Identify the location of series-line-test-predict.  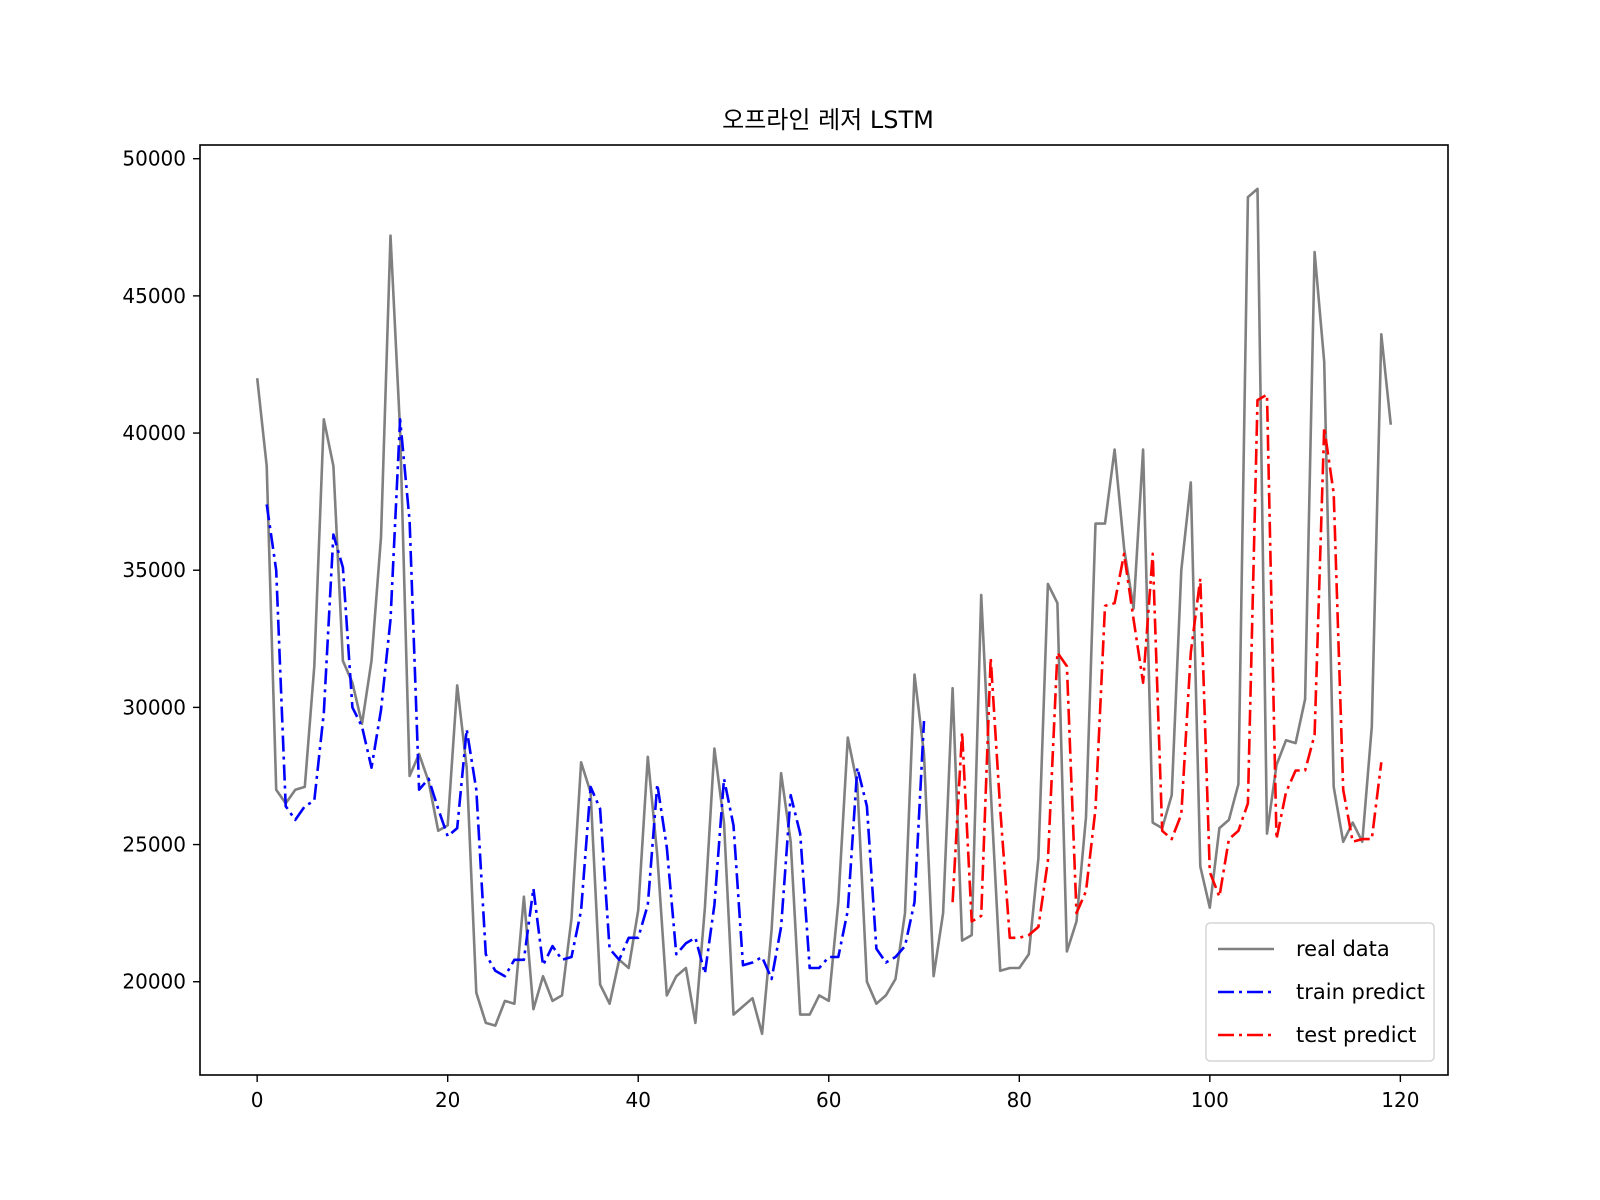
(1167, 666).